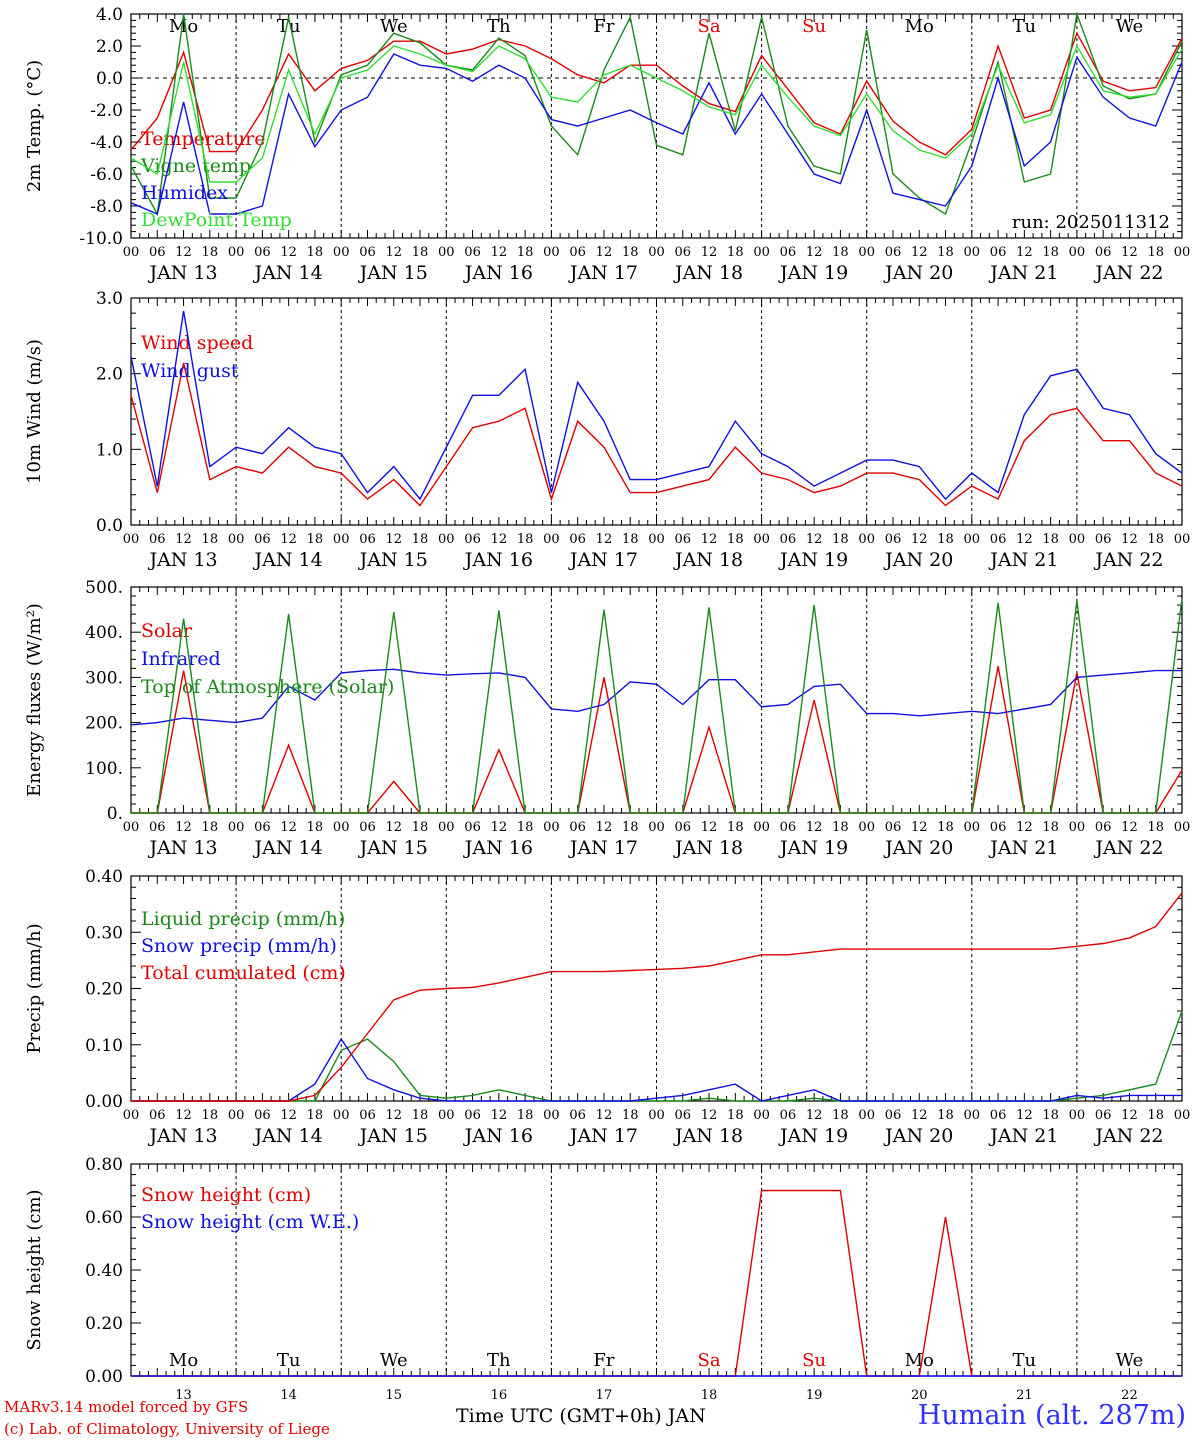 This screenshot has width=1194, height=1440. Describe the element at coordinates (183, 1395) in the screenshot. I see `day-number-label: 13` at that location.